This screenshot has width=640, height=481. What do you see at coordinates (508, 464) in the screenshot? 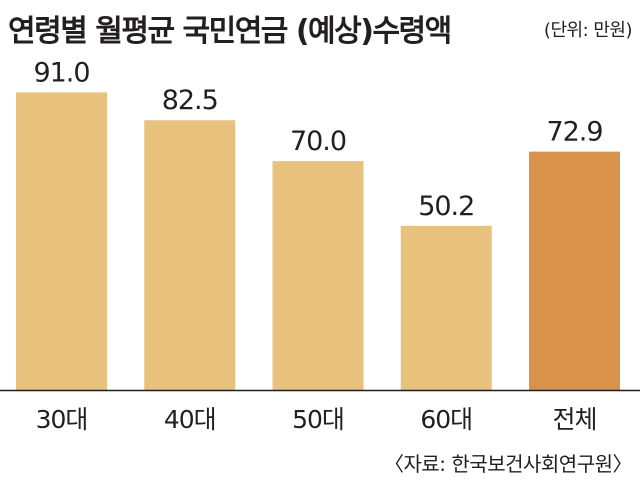
I see `source-note: 〈자료: 한국보건사회연구원〉` at bounding box center [508, 464].